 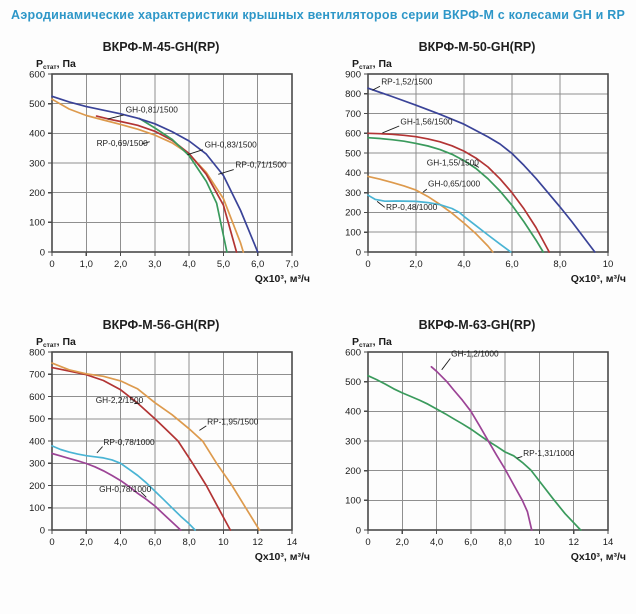 What do you see at coordinates (152, 110) in the screenshot?
I see `curve-label: GH-0,81/1500` at bounding box center [152, 110].